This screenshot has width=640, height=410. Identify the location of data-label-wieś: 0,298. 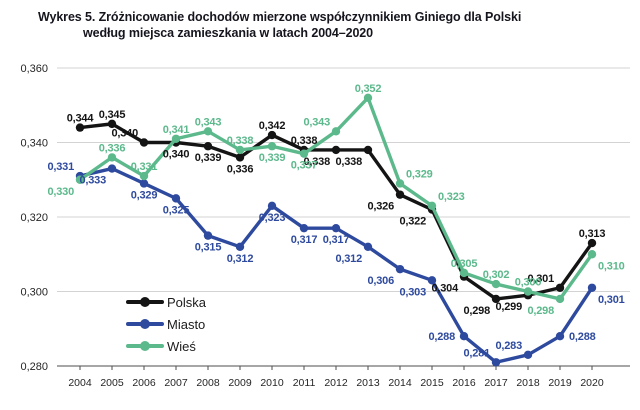
(540, 311).